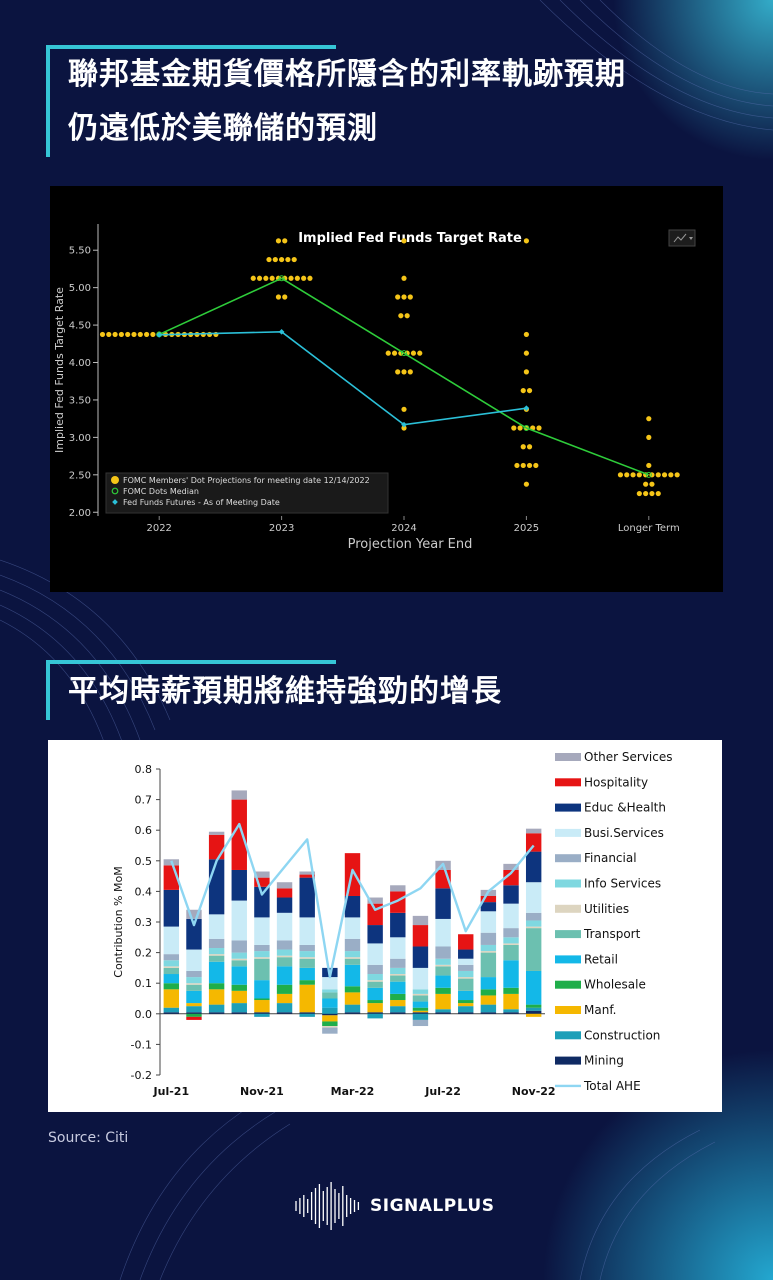 The image size is (773, 1280). I want to click on dots-median-marker, so click(526, 428).